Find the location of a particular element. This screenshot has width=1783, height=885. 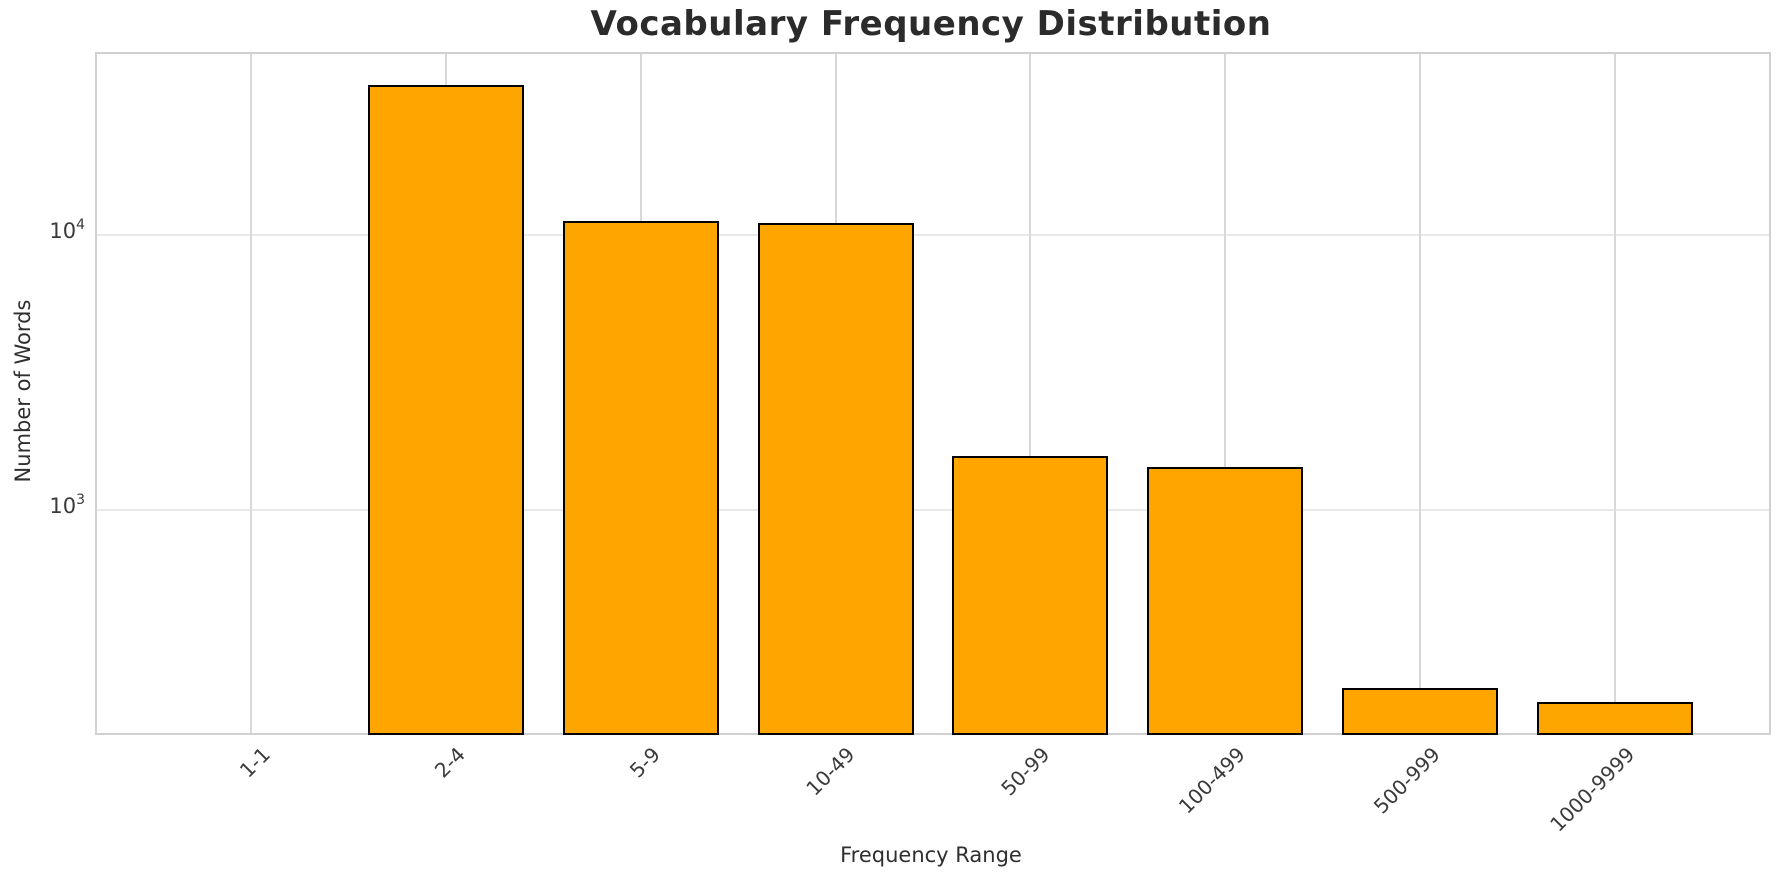

x-tick-label-100-499: 100-499 is located at coordinates (1211, 780).